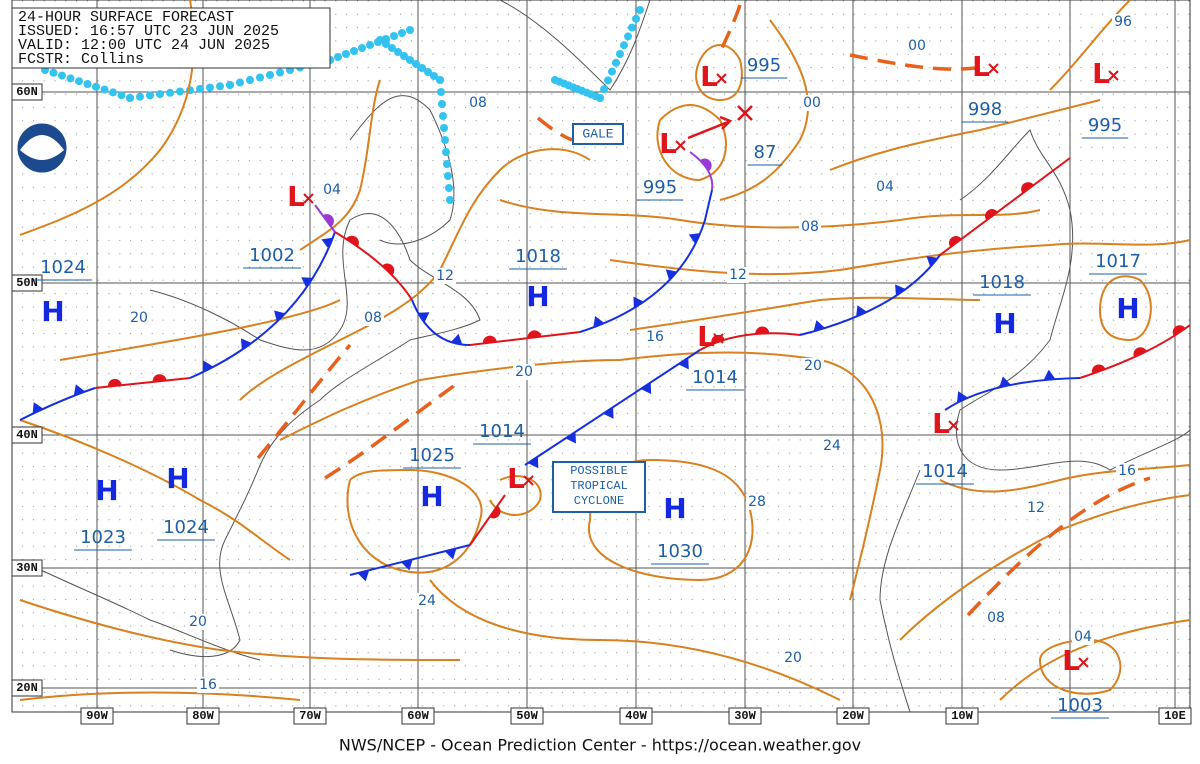  What do you see at coordinates (575, 45) in the screenshot?
I see `coastline` at bounding box center [575, 45].